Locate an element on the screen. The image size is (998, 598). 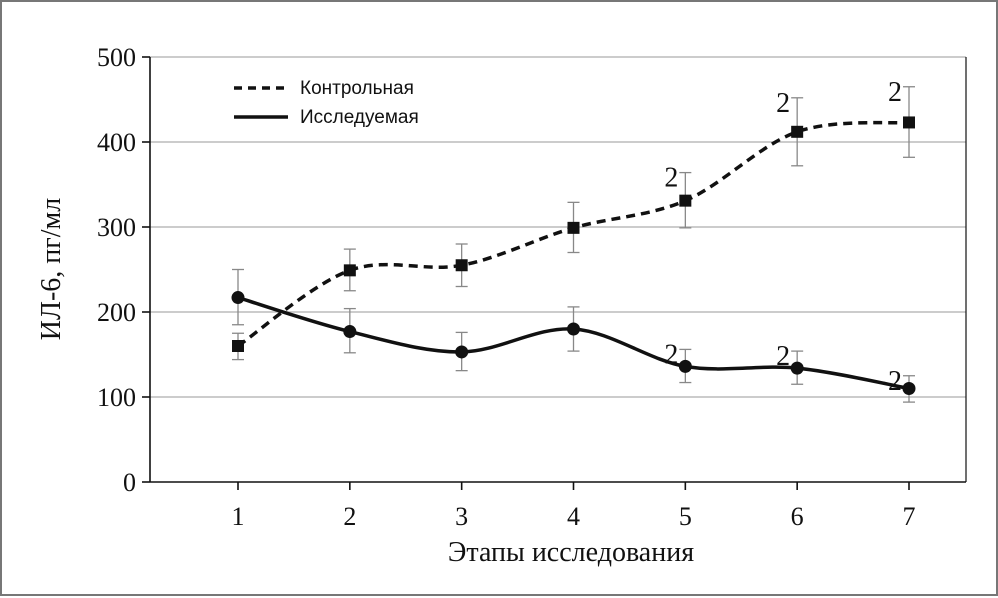
y-tick-label-500: 500 is located at coordinates (116, 57).